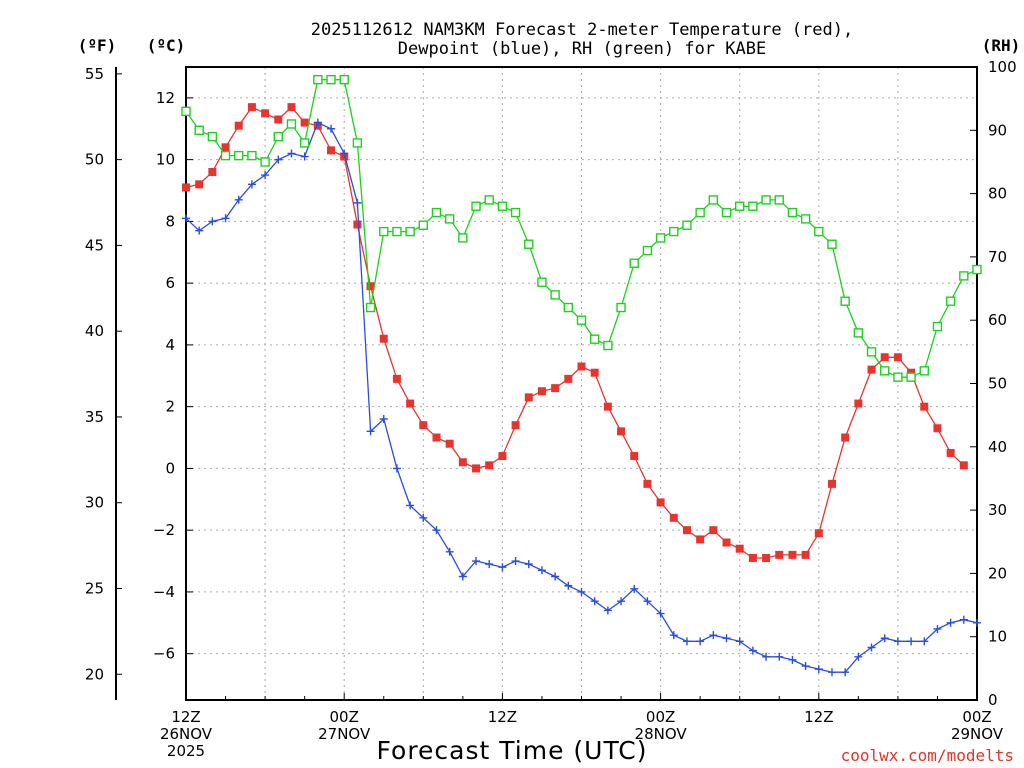 The height and width of the screenshot is (768, 1024). What do you see at coordinates (164, 654) in the screenshot?
I see `celsius-tick-label: −6` at bounding box center [164, 654].